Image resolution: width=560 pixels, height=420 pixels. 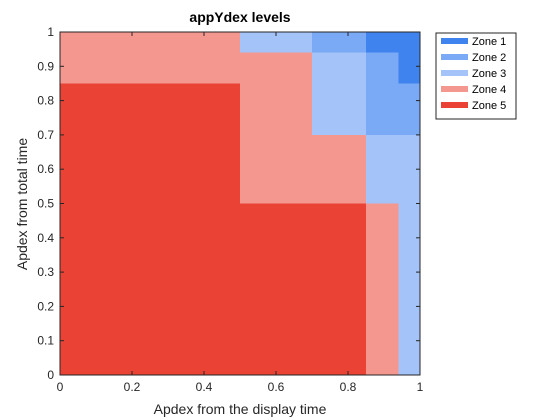 What do you see at coordinates (45, 101) in the screenshot?
I see `y-tick-label: 0.8` at bounding box center [45, 101].